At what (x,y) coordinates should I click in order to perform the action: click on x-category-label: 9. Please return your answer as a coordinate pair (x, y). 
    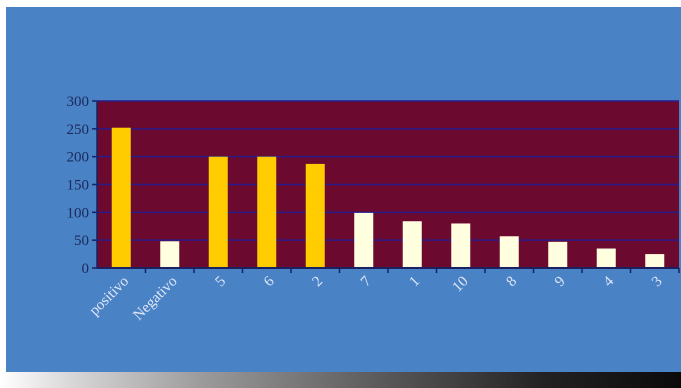
    Looking at the image, I should click on (560, 282).